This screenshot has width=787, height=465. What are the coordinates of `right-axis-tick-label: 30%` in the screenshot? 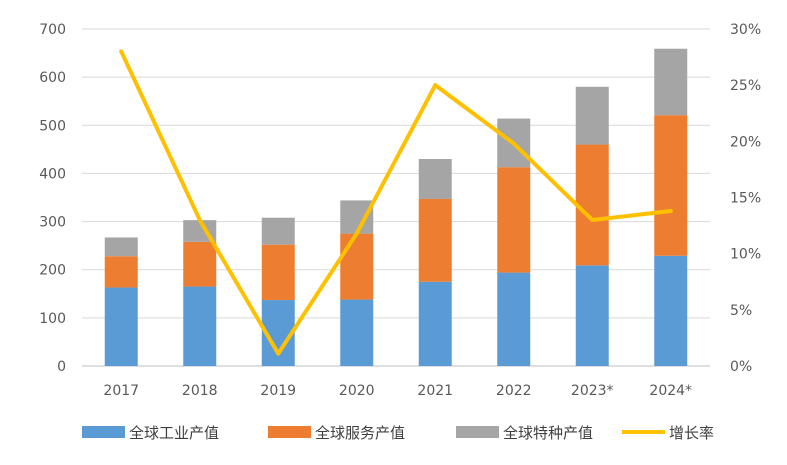 It's located at (745, 30).